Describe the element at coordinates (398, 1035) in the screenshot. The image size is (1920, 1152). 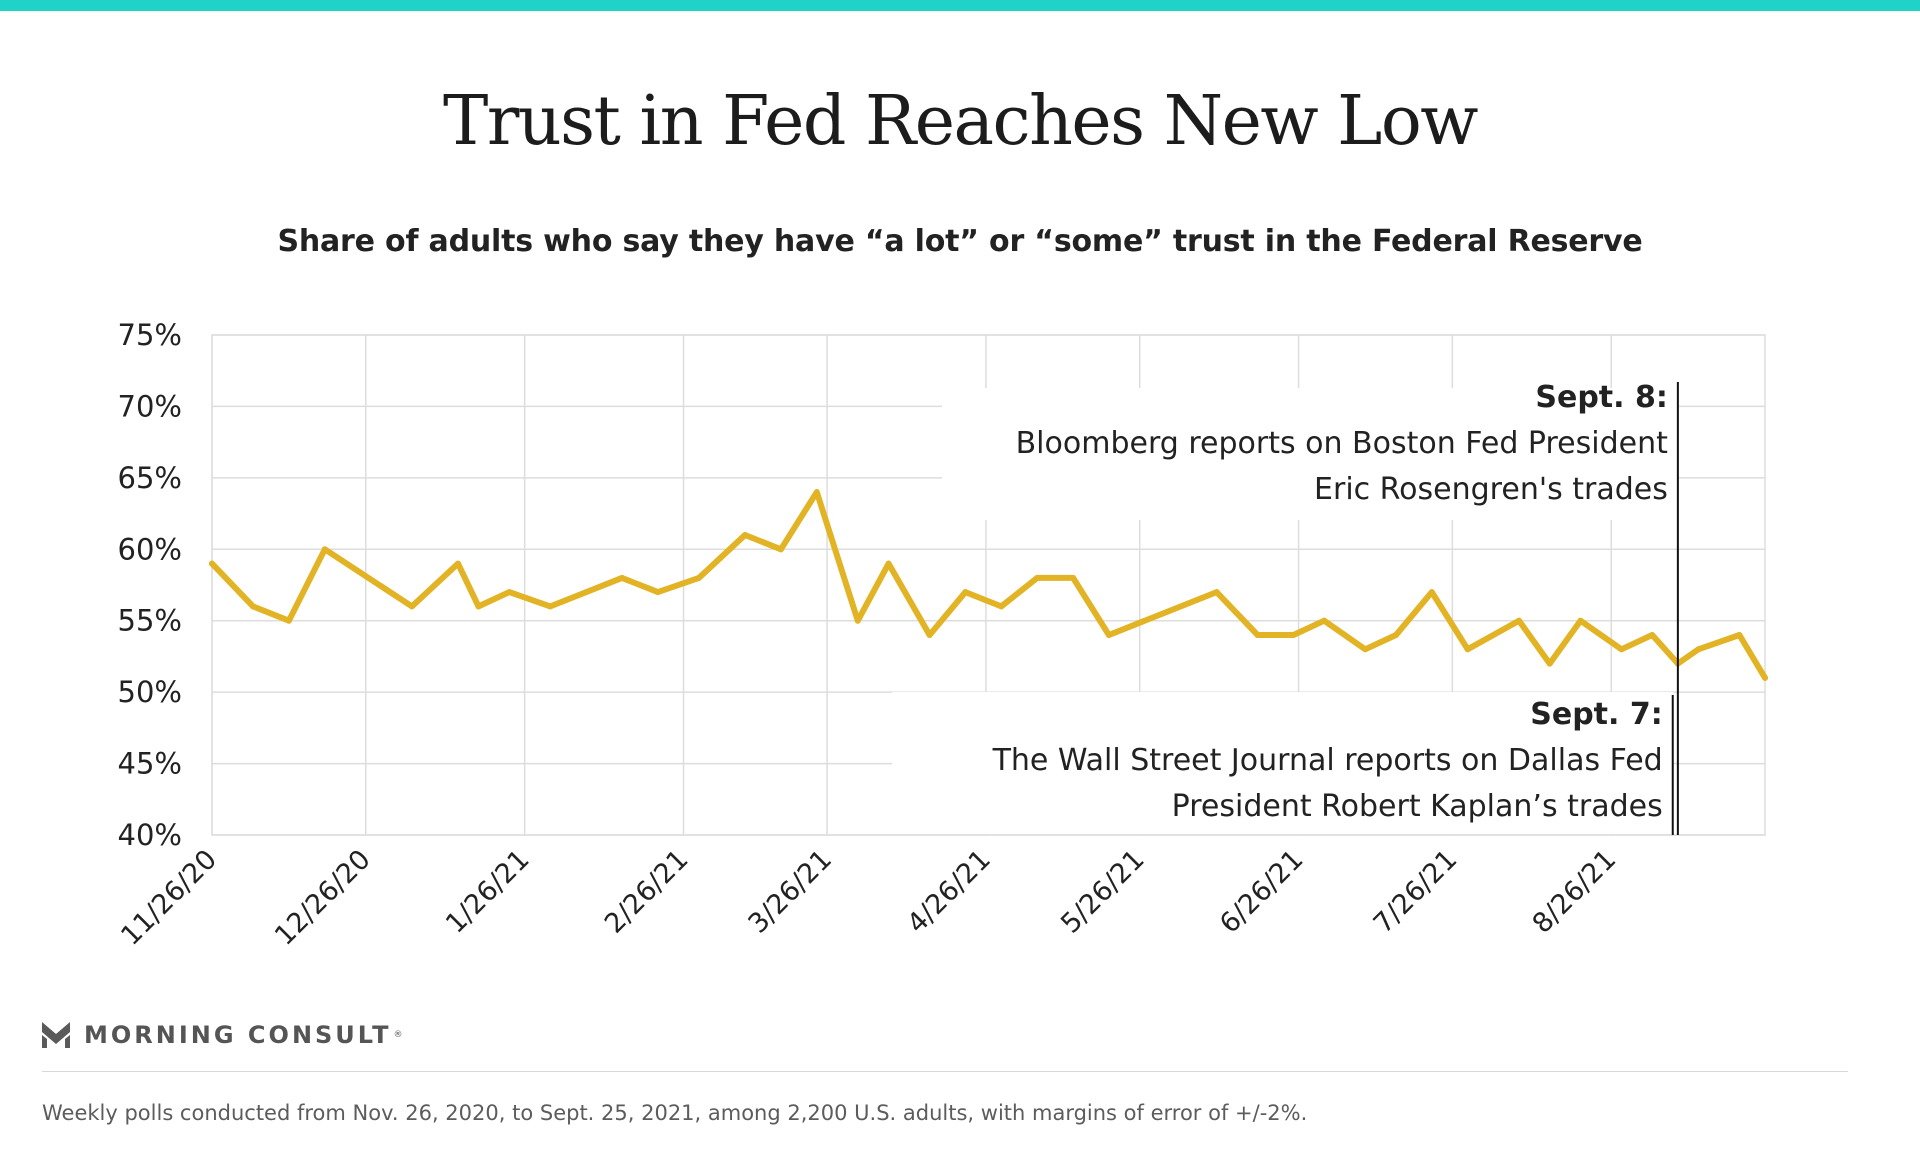
I see `brand-registered-mark: ®` at that location.